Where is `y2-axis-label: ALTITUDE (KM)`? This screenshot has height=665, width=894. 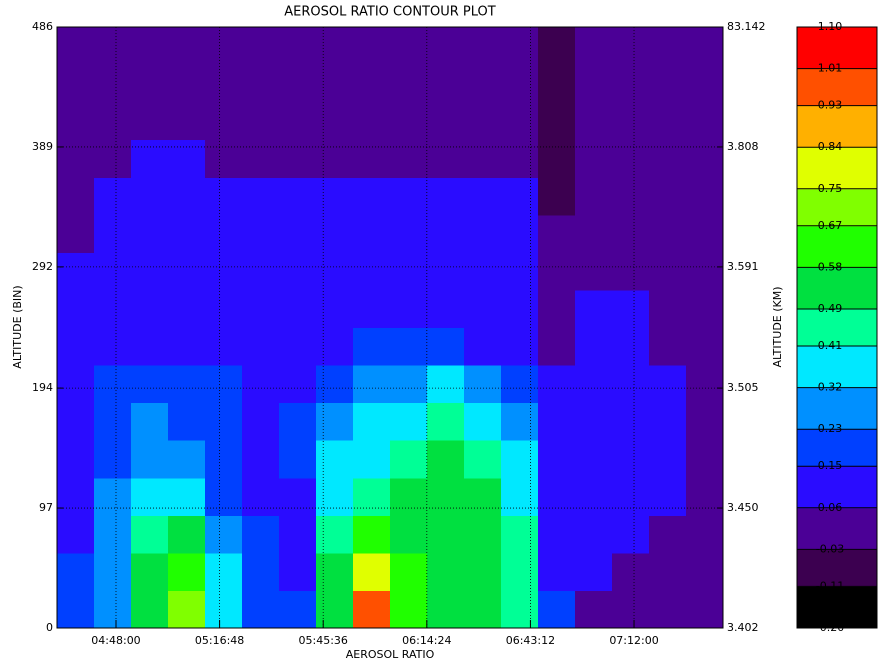
y2-axis-label: ALTITUDE (KM) is located at coordinates (777, 326).